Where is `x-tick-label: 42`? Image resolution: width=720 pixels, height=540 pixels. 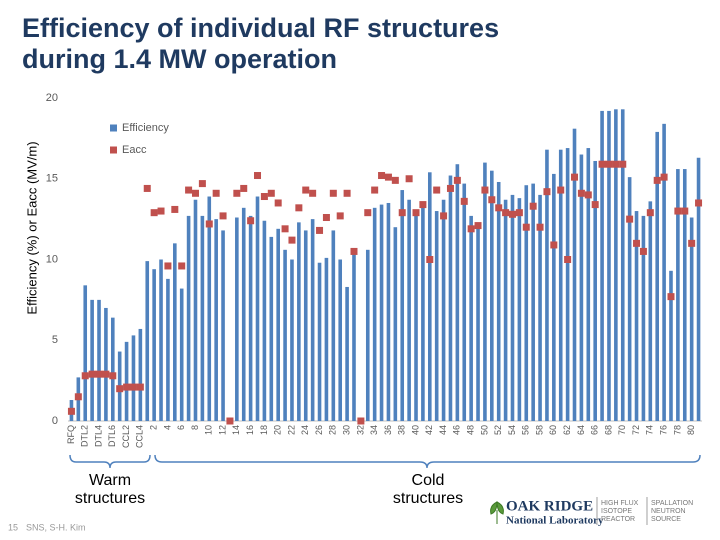
x-tick-label: 42 is located at coordinates (429, 430).